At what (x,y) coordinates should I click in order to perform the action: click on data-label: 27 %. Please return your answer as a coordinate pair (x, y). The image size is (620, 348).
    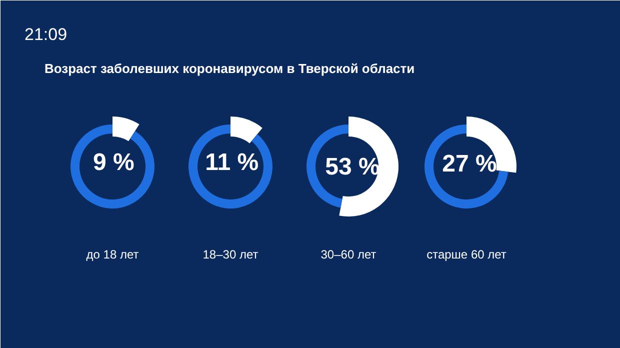
    Looking at the image, I should click on (469, 164).